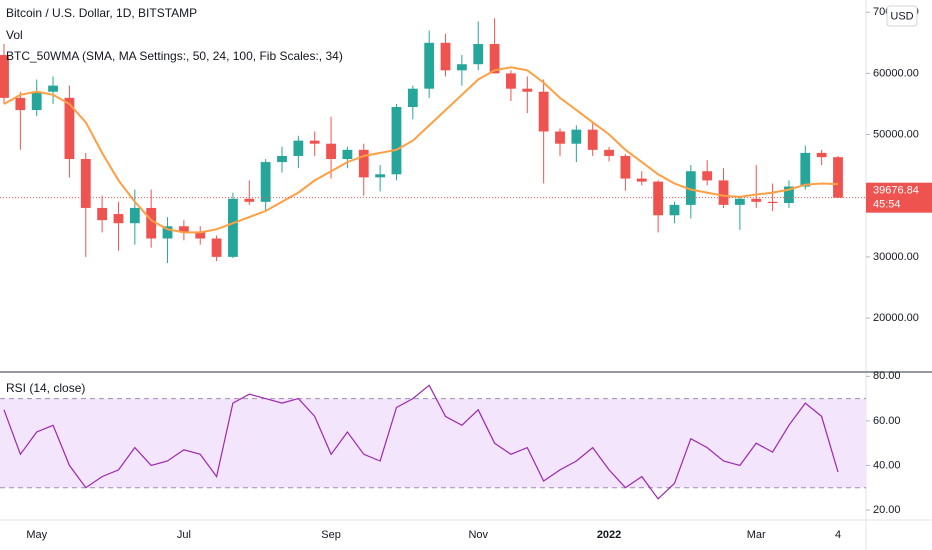  What do you see at coordinates (899, 197) in the screenshot?
I see `last-price-badge` at bounding box center [899, 197].